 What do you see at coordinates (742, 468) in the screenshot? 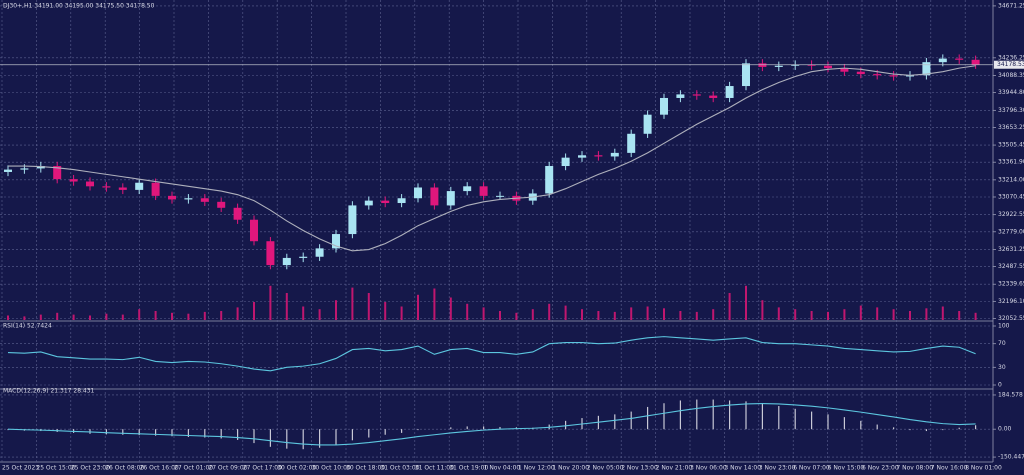
I see `x-tick-label: 3 Nov 14:00` at bounding box center [742, 468].